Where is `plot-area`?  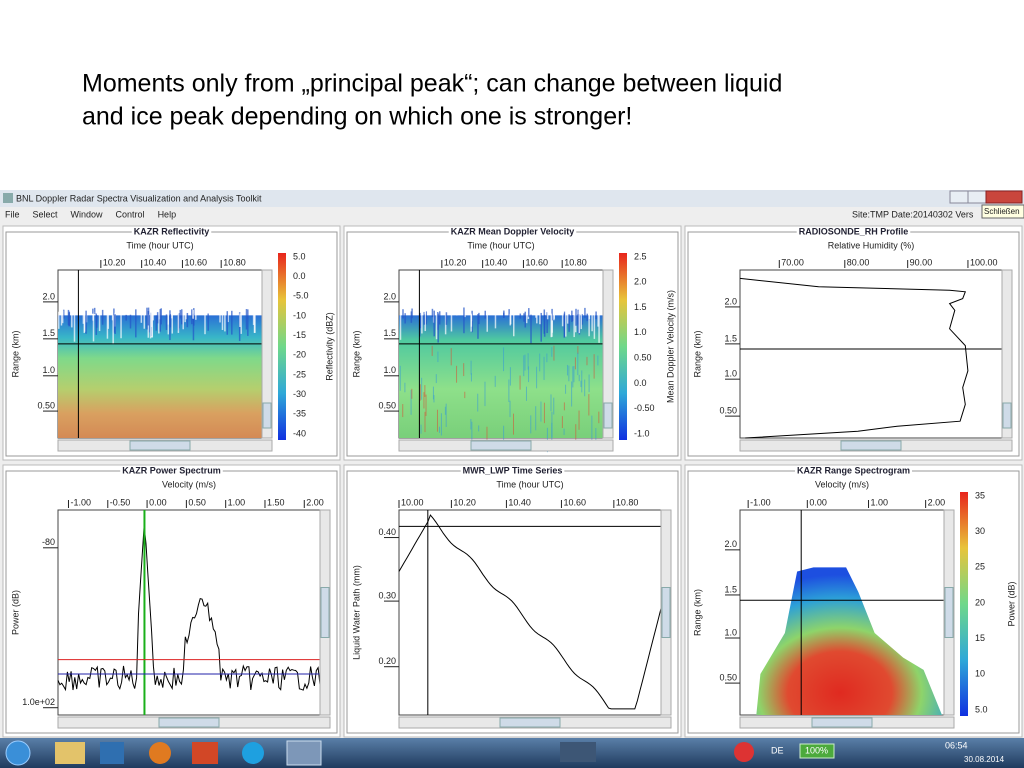 plot-area is located at coordinates (871, 354).